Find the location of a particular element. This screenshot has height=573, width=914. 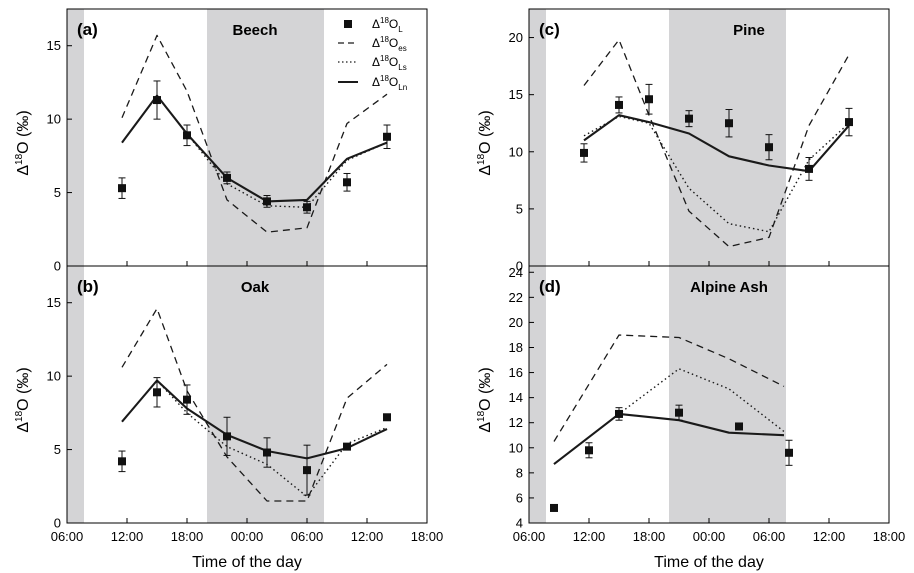

series-line-solid-c is located at coordinates (716, 143).